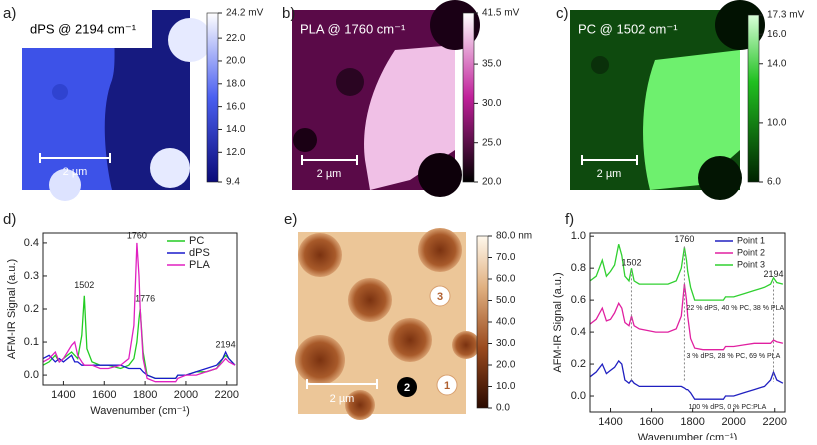  What do you see at coordinates (31, 342) in the screenshot?
I see `y-tick-label: 0.1` at bounding box center [31, 342].